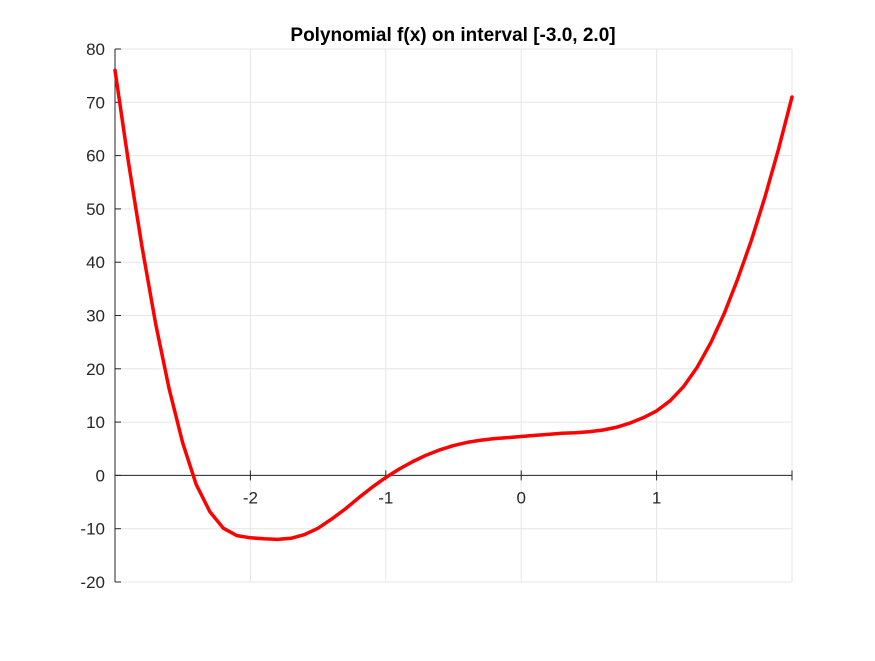 Image resolution: width=875 pixels, height=661 pixels. What do you see at coordinates (95, 209) in the screenshot?
I see `y-tick-label: 50` at bounding box center [95, 209].